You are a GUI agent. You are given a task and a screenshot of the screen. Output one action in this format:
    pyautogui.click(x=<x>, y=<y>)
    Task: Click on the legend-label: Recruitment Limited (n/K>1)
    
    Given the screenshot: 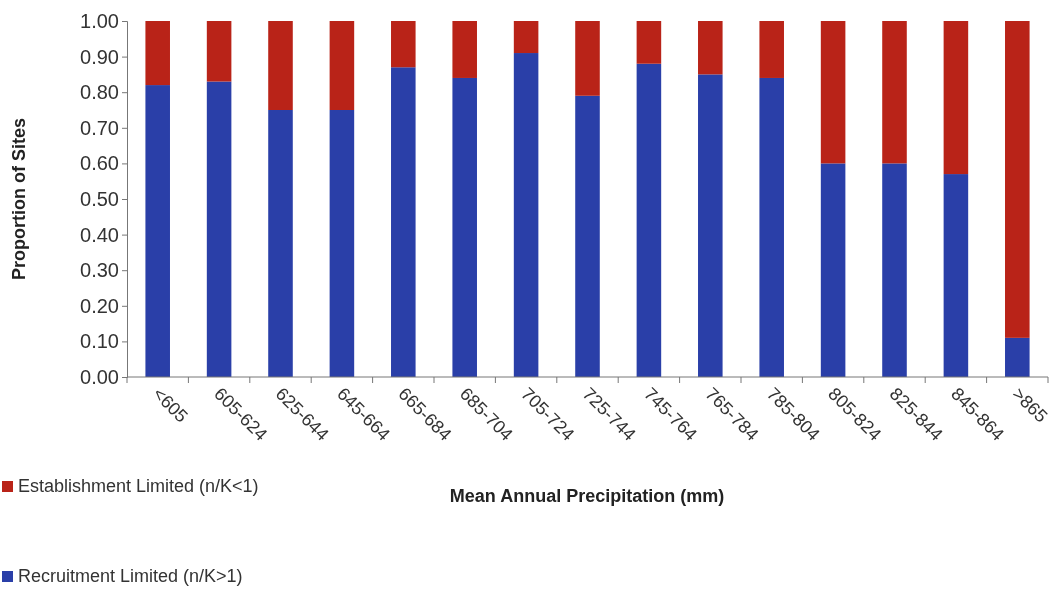 What is the action you would take?
    pyautogui.click(x=130, y=576)
    